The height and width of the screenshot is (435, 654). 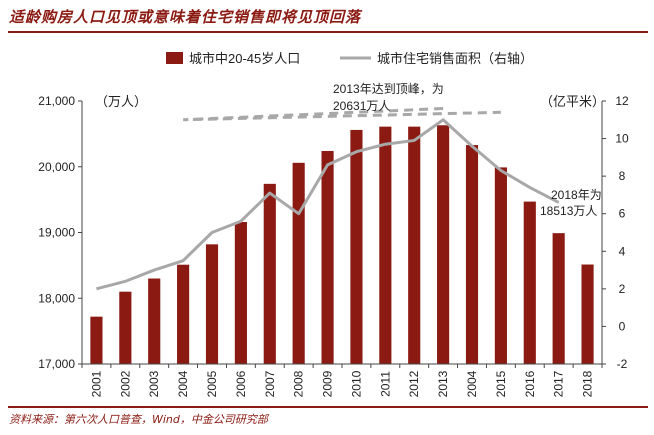 I want to click on bar-2017, so click(x=558, y=298).